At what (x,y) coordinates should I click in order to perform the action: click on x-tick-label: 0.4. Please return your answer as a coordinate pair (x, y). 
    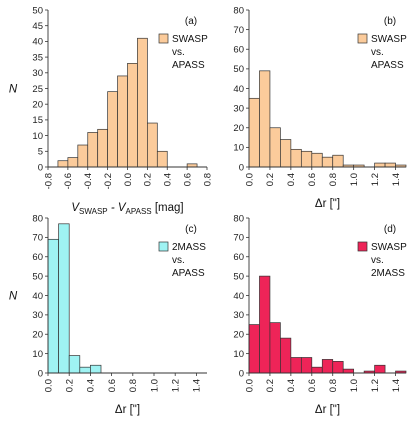
    Looking at the image, I should click on (291, 385).